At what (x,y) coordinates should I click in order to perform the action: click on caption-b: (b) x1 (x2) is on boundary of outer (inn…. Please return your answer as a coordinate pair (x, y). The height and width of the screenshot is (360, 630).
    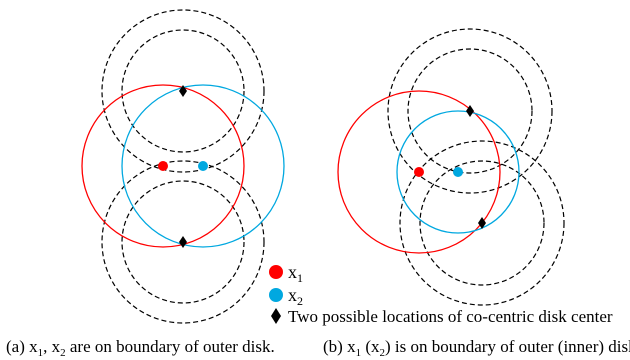
    Looking at the image, I should click on (476, 348).